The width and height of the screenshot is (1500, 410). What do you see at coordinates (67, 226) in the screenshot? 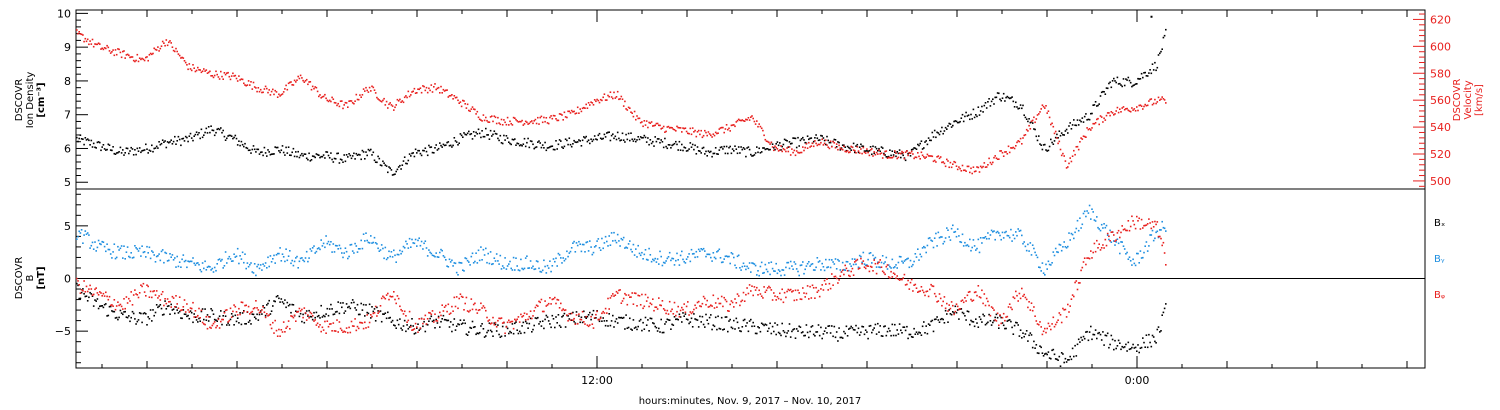
I see `b-tick-label: 5` at bounding box center [67, 226].